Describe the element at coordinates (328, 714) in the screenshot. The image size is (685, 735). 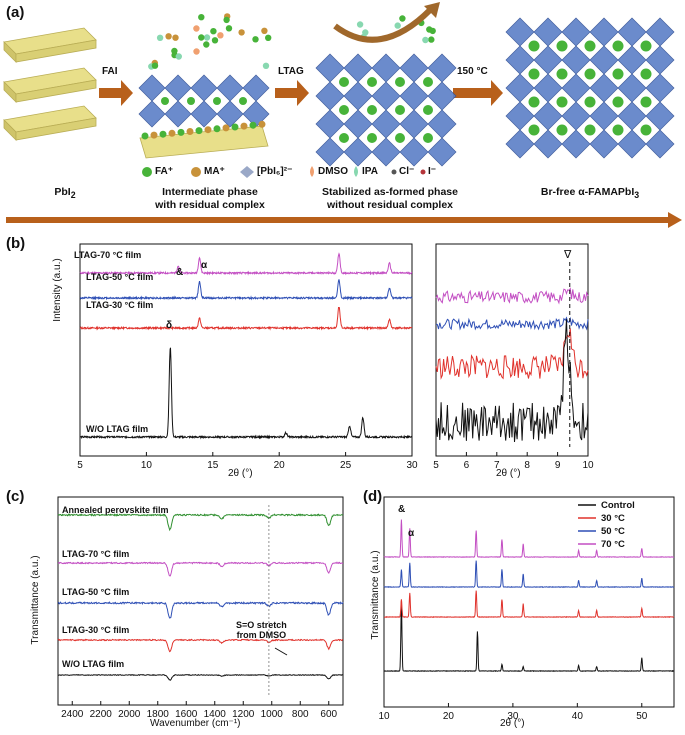
I see `c-tick-label: 600` at that location.